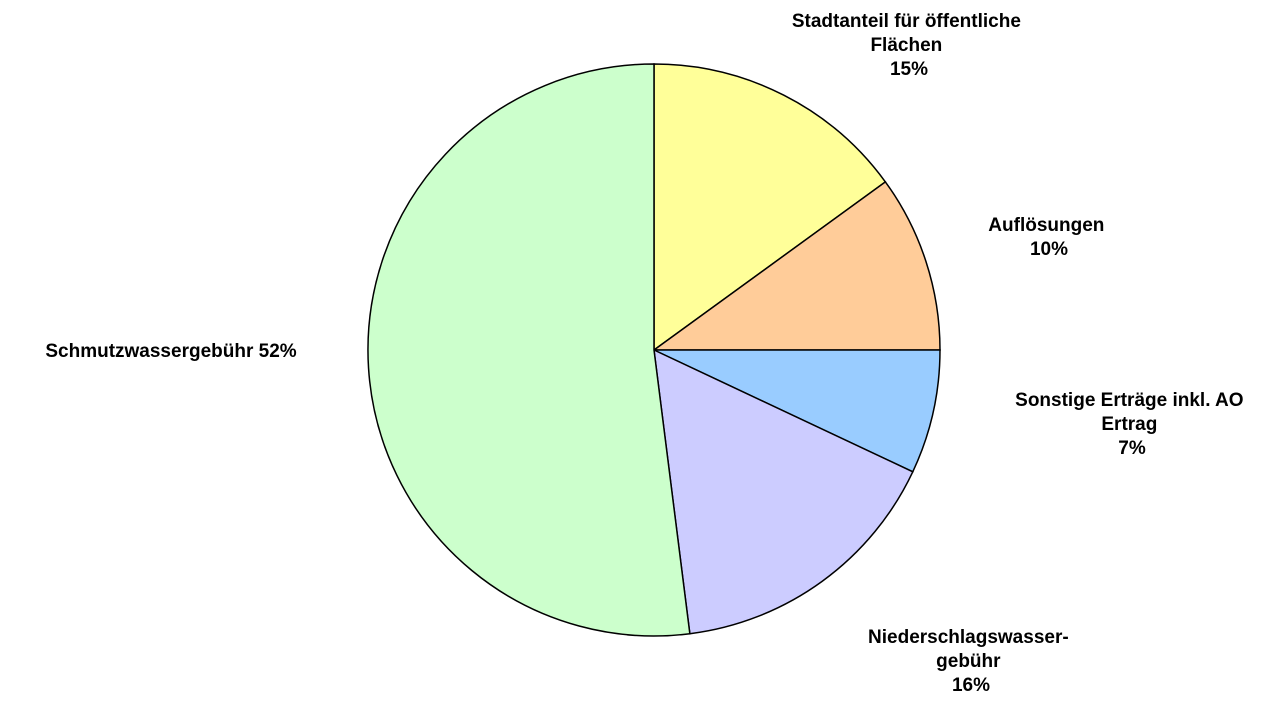 Image resolution: width=1281 pixels, height=705 pixels. I want to click on slice-label-stadtanteil: Stadtanteil für öffentliche Flächen 15%, so click(909, 45).